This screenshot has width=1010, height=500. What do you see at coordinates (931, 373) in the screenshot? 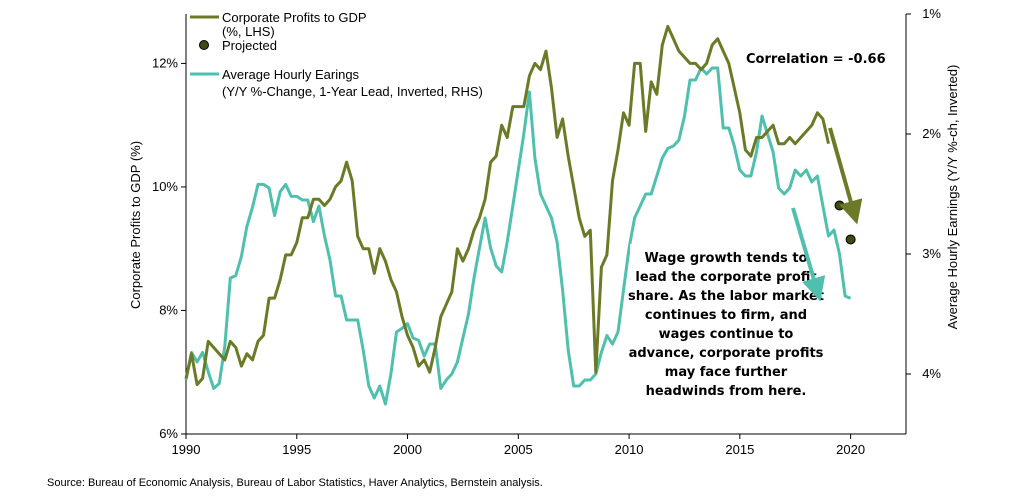
I see `right-tick-label: 4%` at bounding box center [931, 373].